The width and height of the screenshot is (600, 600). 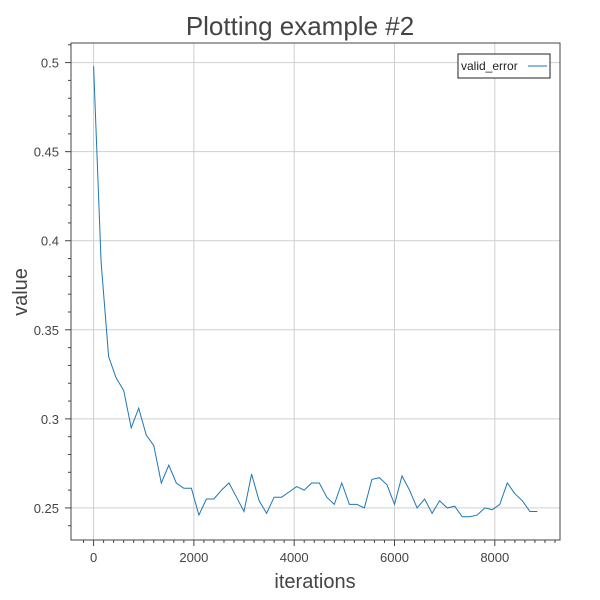 I want to click on x-axis: 0 2000 4000 6000 8000, so click(x=319, y=552).